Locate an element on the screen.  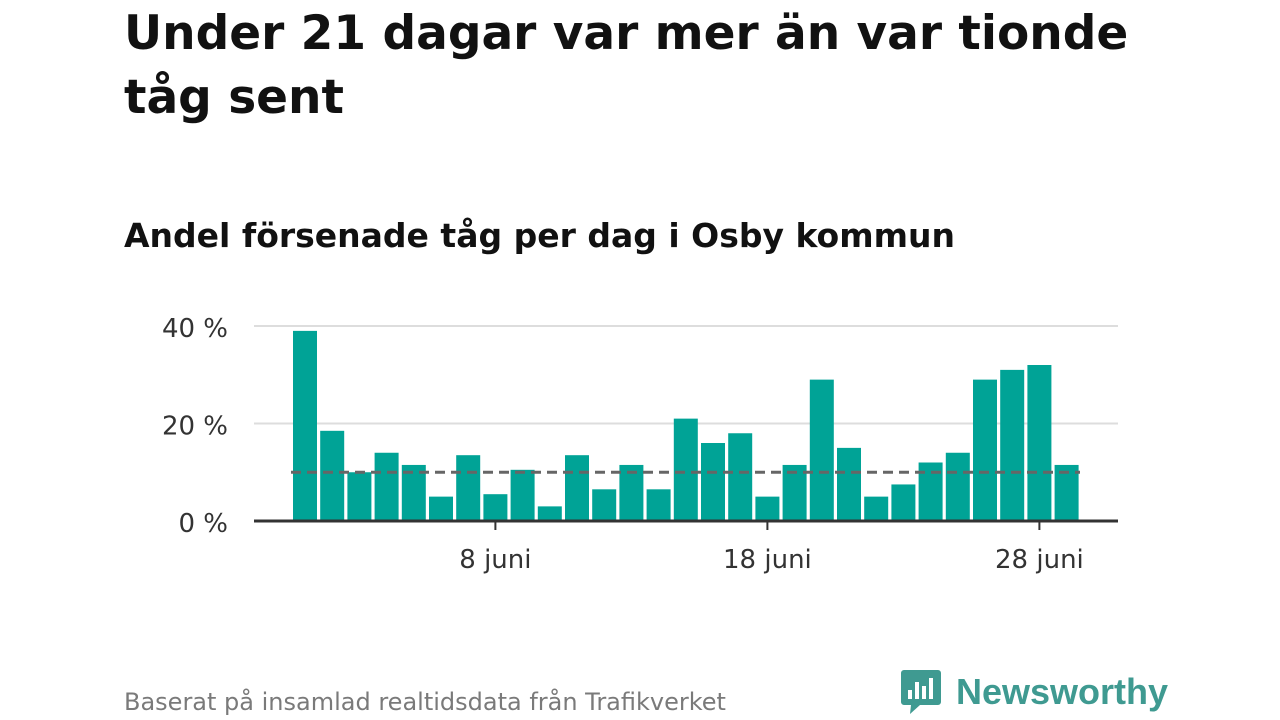
x-tick-label: 18 juni is located at coordinates (767, 560).